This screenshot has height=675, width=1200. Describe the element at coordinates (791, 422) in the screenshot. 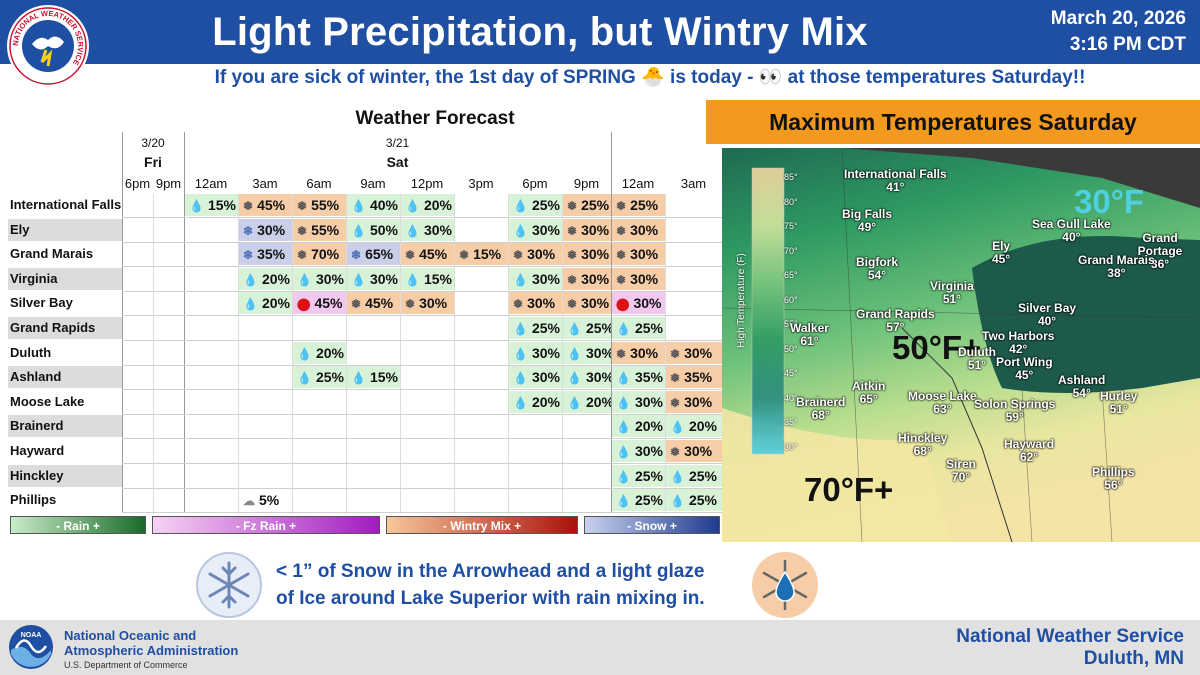

I see `scale-tick: 35°` at that location.